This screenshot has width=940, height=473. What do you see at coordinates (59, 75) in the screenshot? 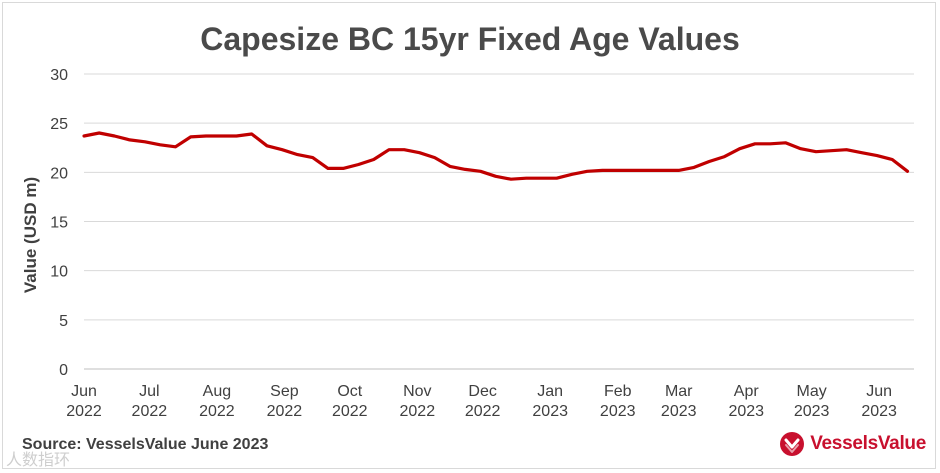
I see `y-tick-label: 30` at bounding box center [59, 75].